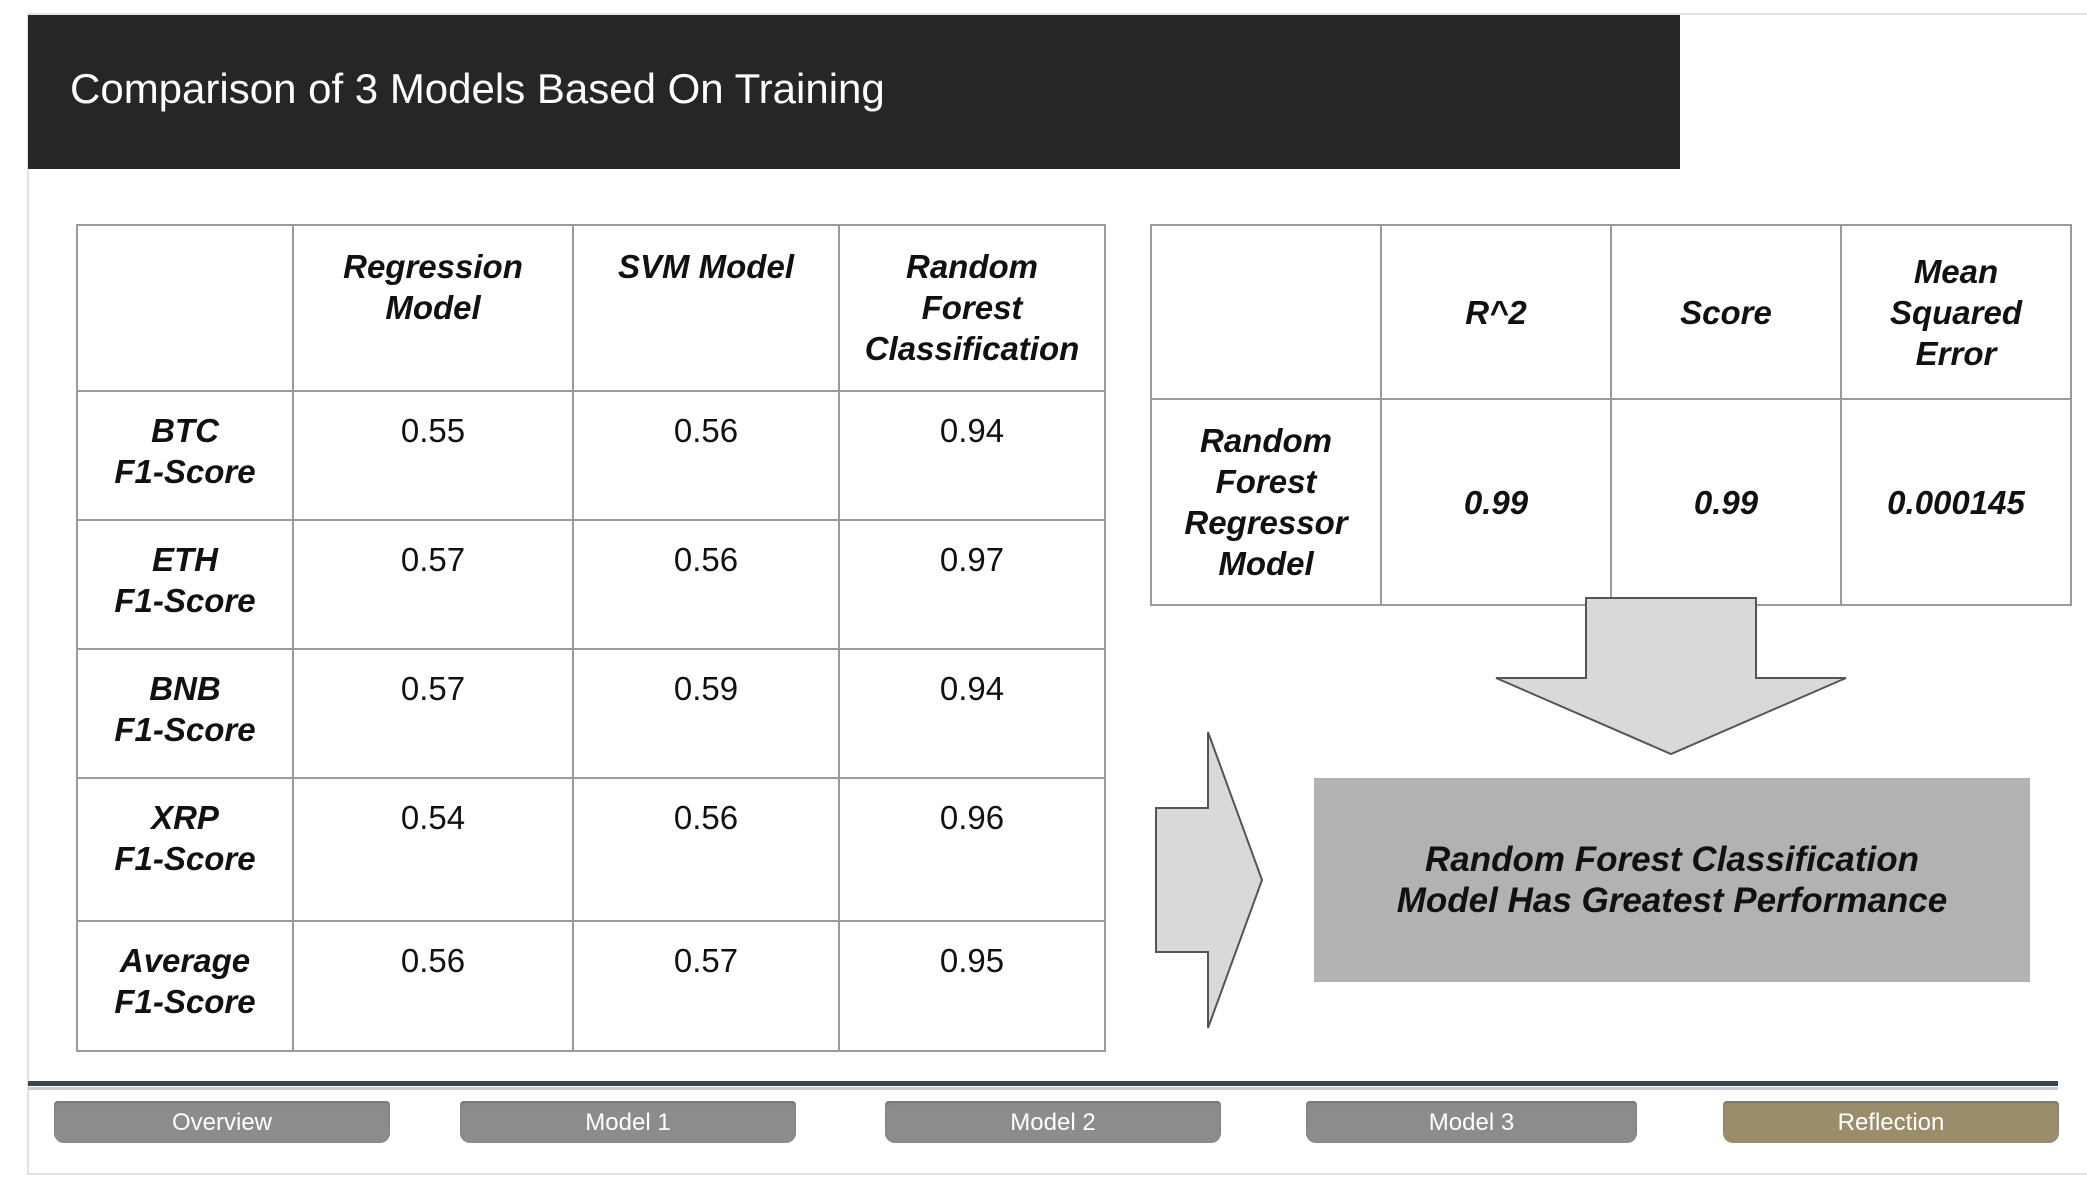 The image size is (2087, 1177). I want to click on table-cell: 0.55, so click(433, 455).